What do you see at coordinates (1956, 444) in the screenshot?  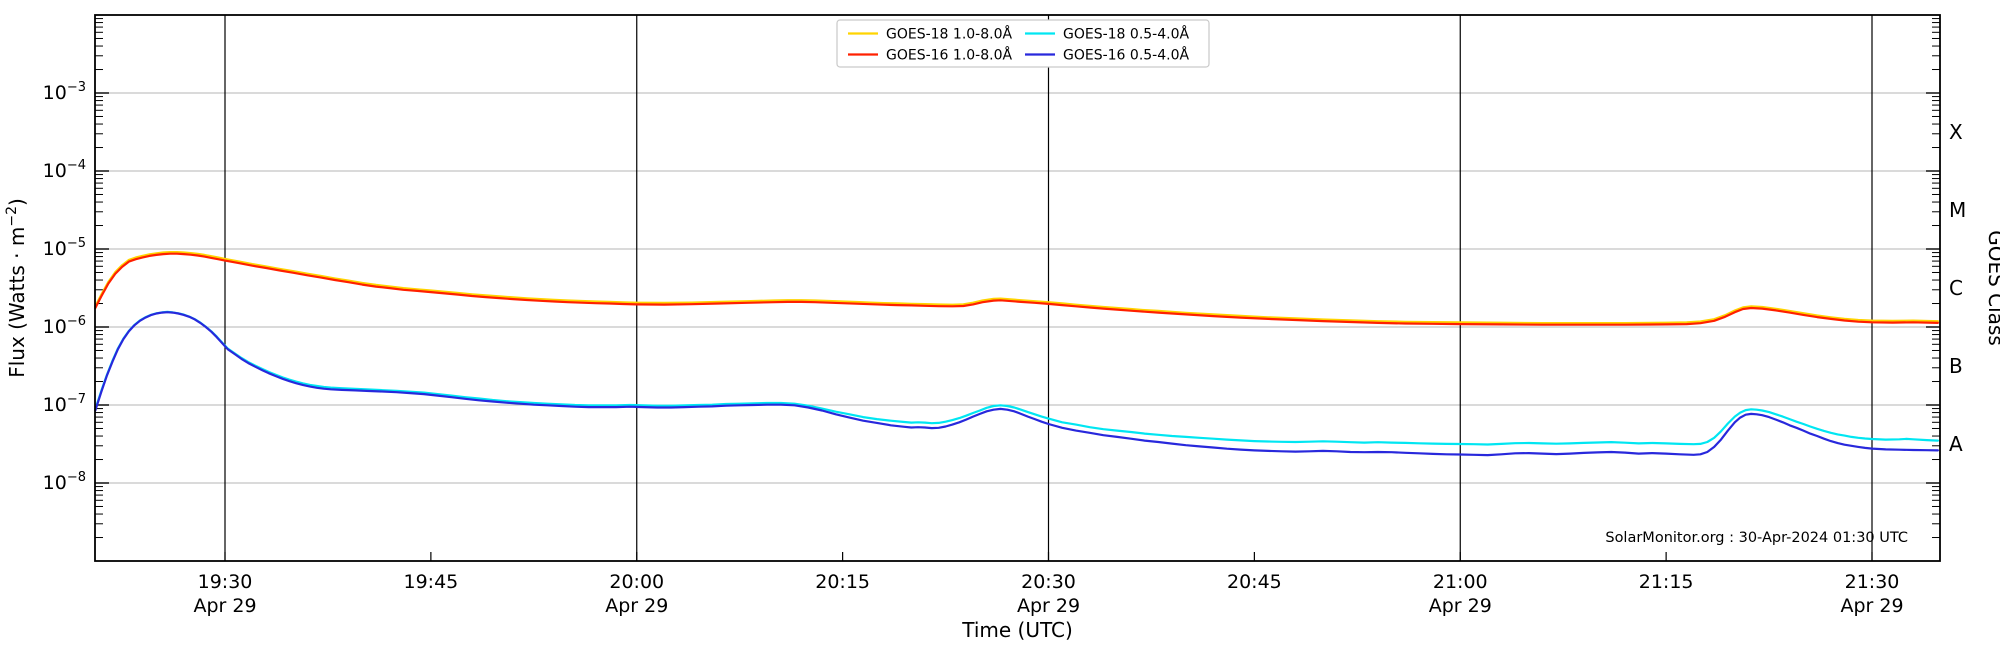 I see `goes-class-letter: A` at bounding box center [1956, 444].